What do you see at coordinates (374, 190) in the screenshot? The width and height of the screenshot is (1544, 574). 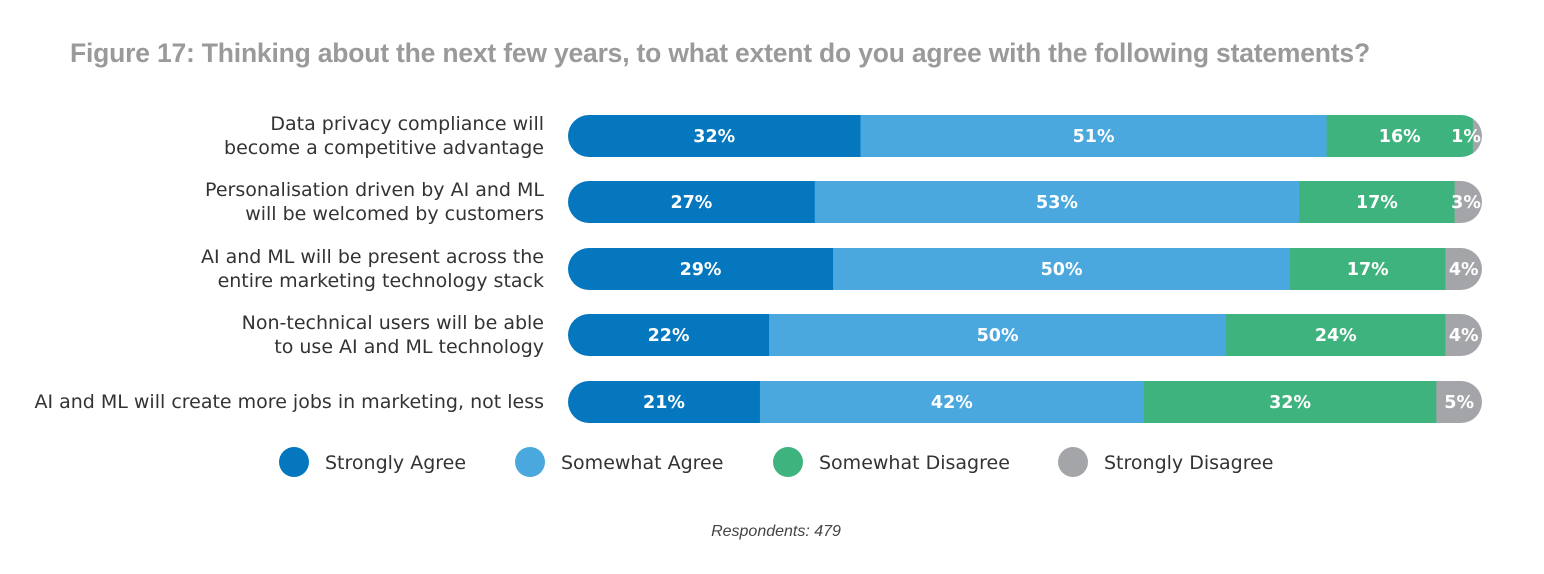 I see `category-label: Personalisation driven by AI and ML` at bounding box center [374, 190].